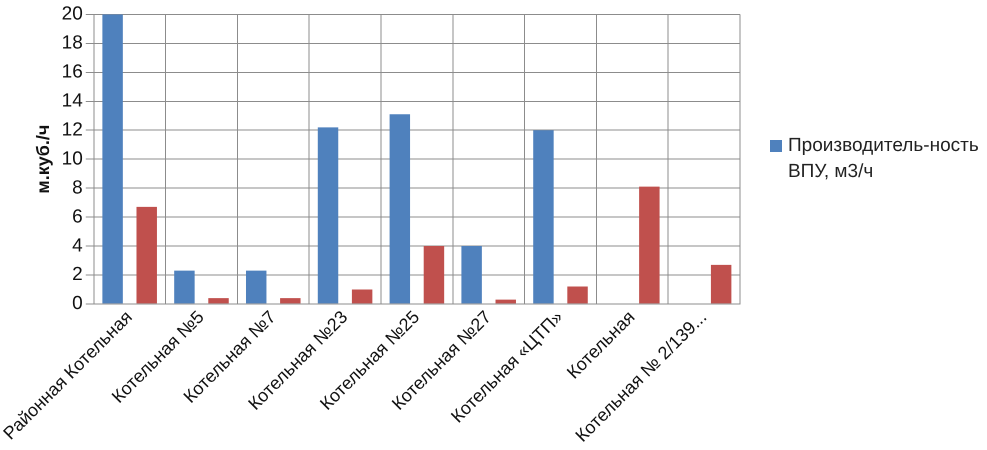  I want to click on legend-label: Производитель-ность ВПУ, м3/ч, so click(884, 159).